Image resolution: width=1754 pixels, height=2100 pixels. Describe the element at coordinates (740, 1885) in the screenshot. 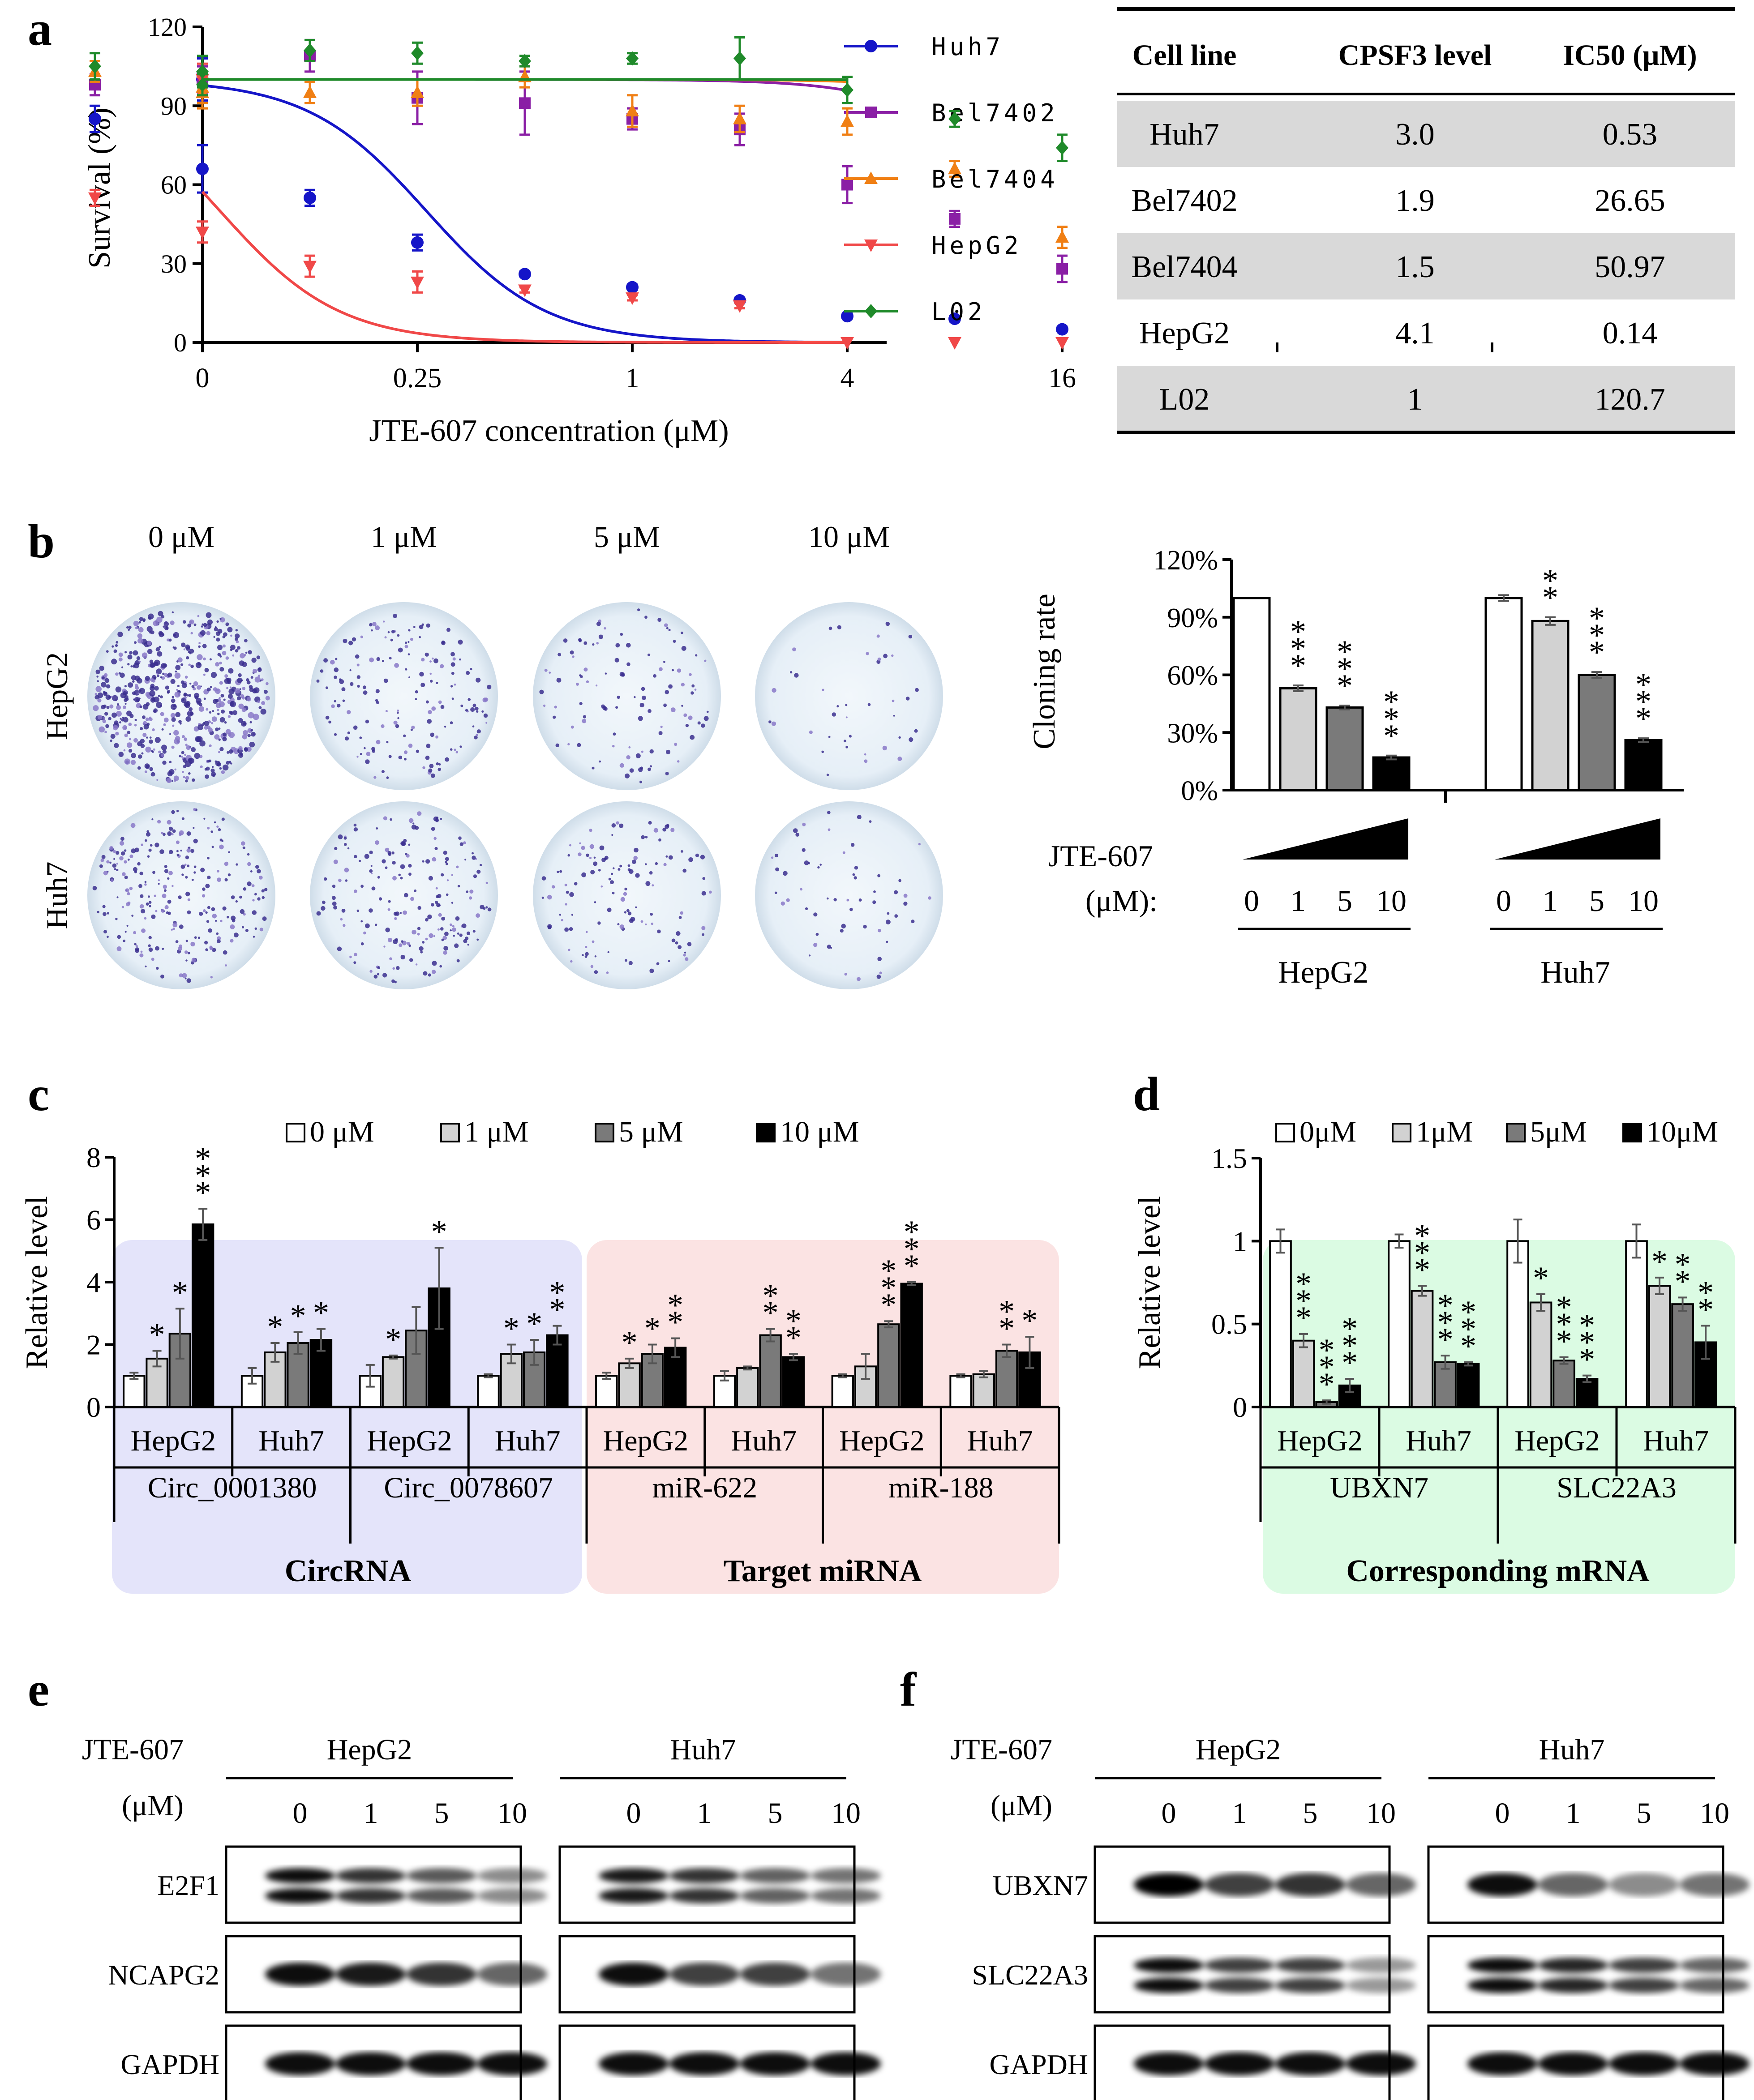

I see `e-blot-bands` at that location.